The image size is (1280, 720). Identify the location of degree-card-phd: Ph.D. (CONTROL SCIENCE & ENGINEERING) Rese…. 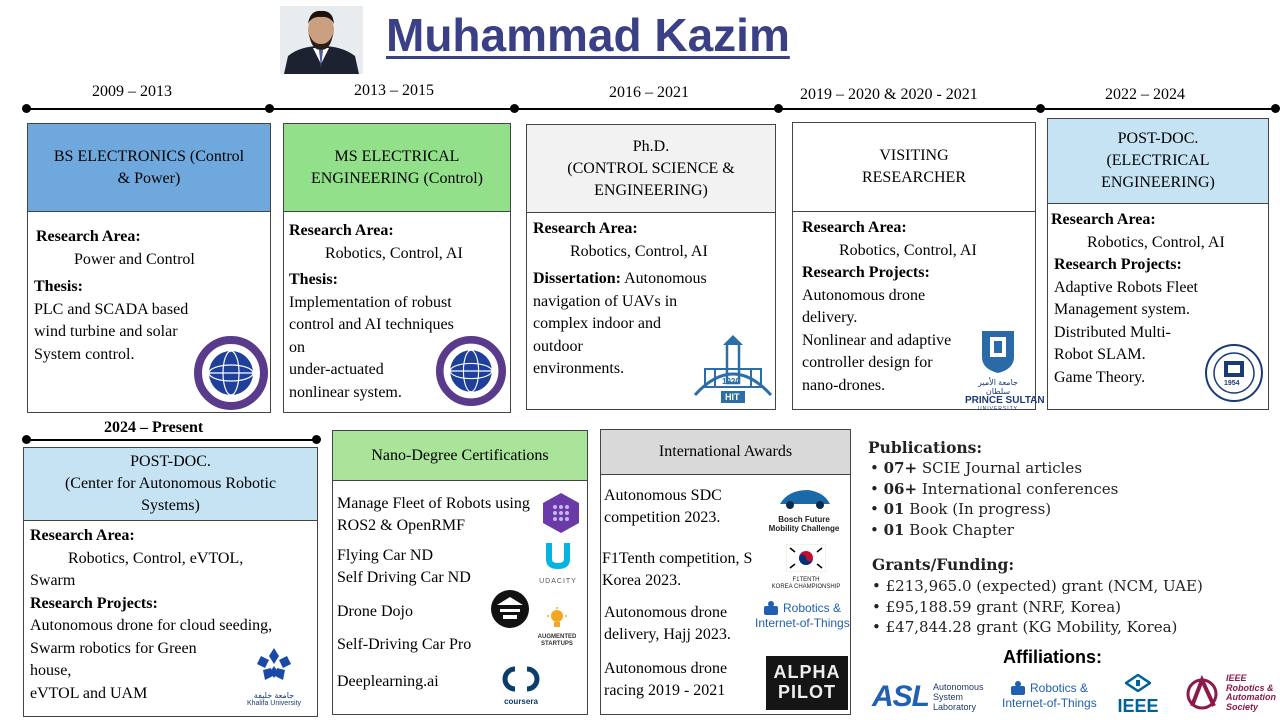
(651, 267).